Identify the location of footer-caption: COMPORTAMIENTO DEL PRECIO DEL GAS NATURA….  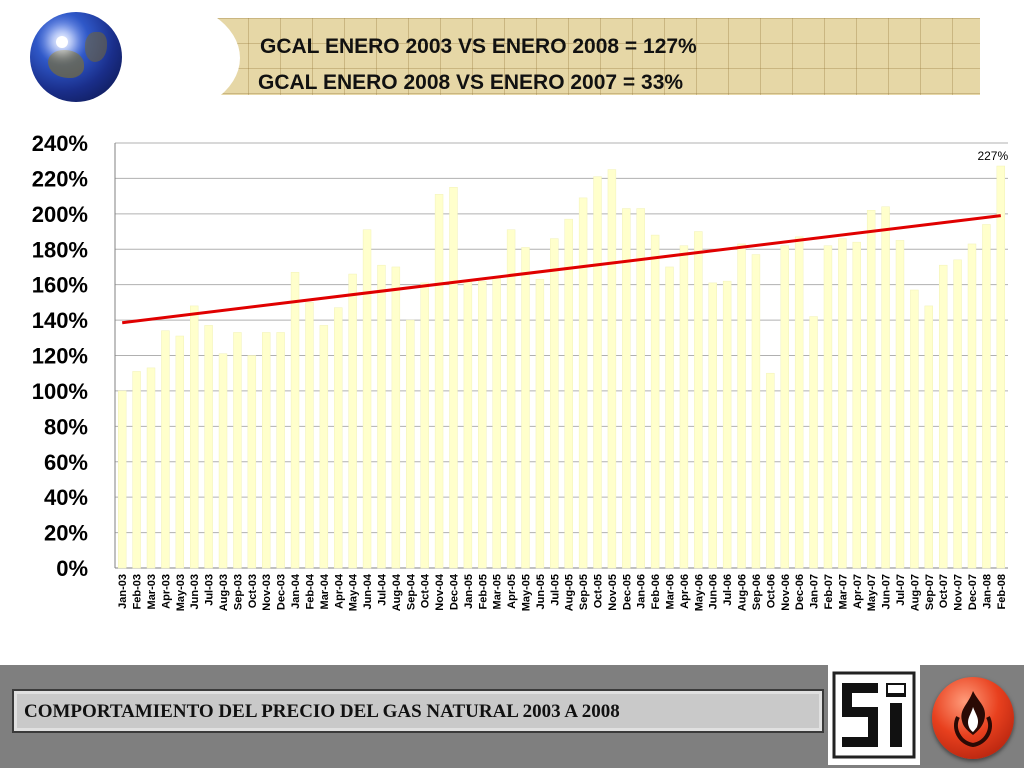
(322, 711).